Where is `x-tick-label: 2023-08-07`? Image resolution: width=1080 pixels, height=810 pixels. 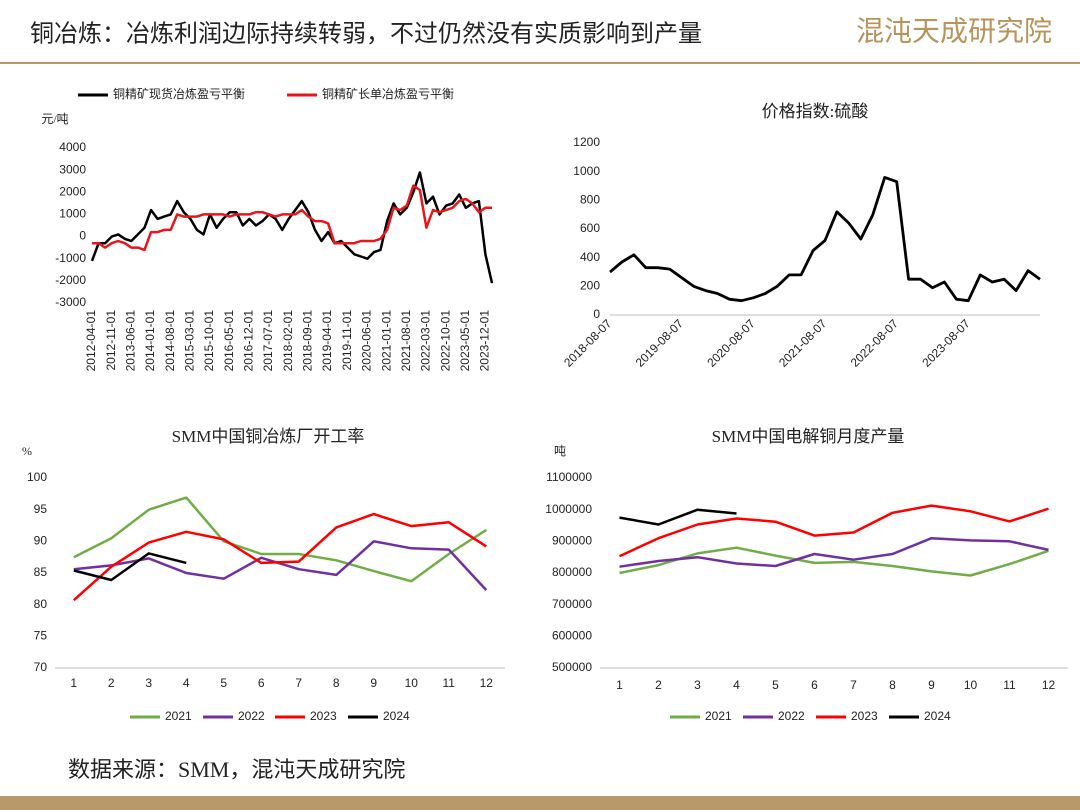 x-tick-label: 2023-08-07 is located at coordinates (946, 343).